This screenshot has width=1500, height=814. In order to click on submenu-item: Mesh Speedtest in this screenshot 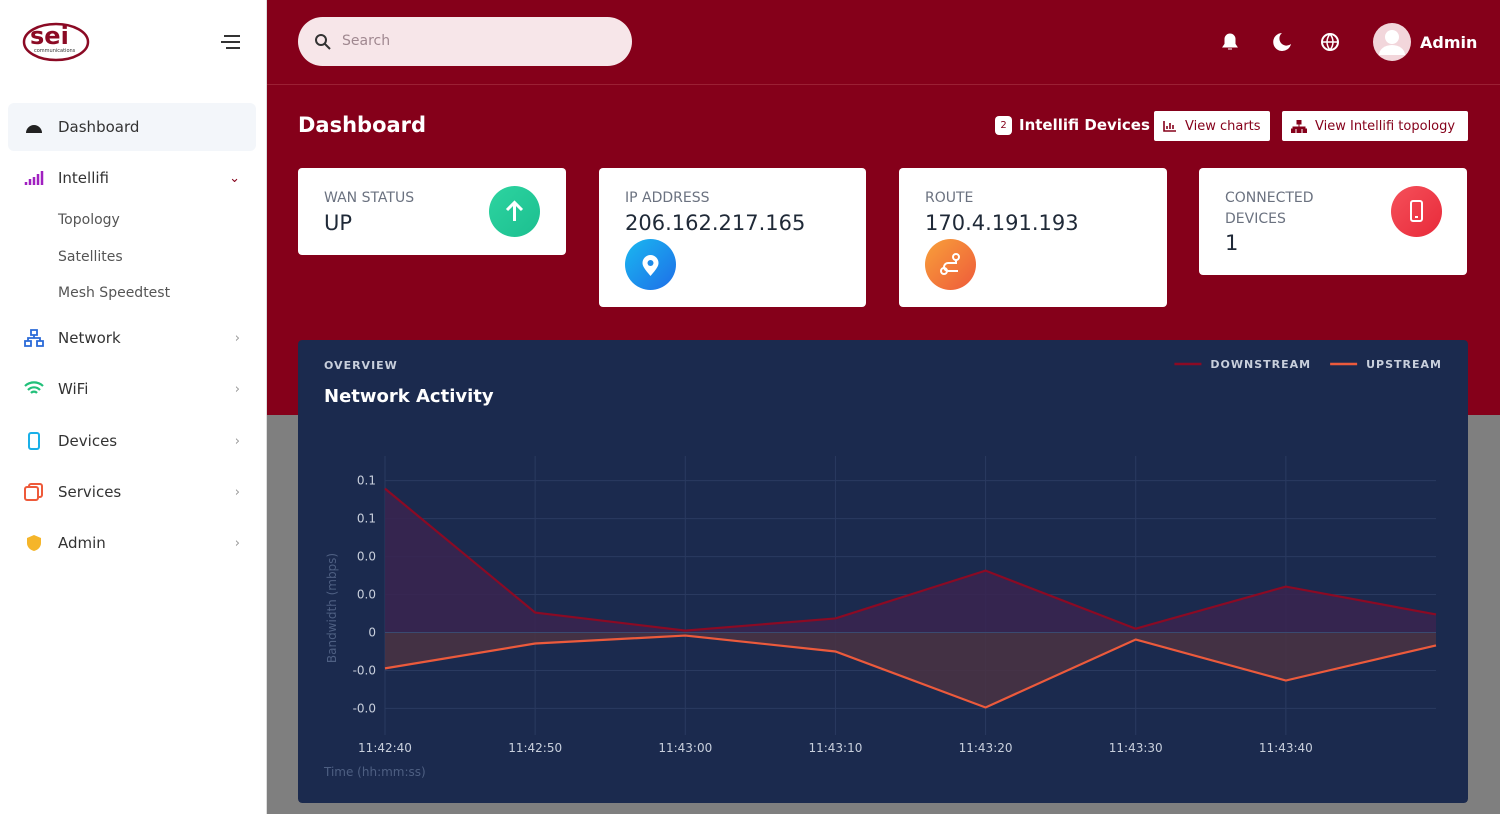, I will do `click(114, 293)`.